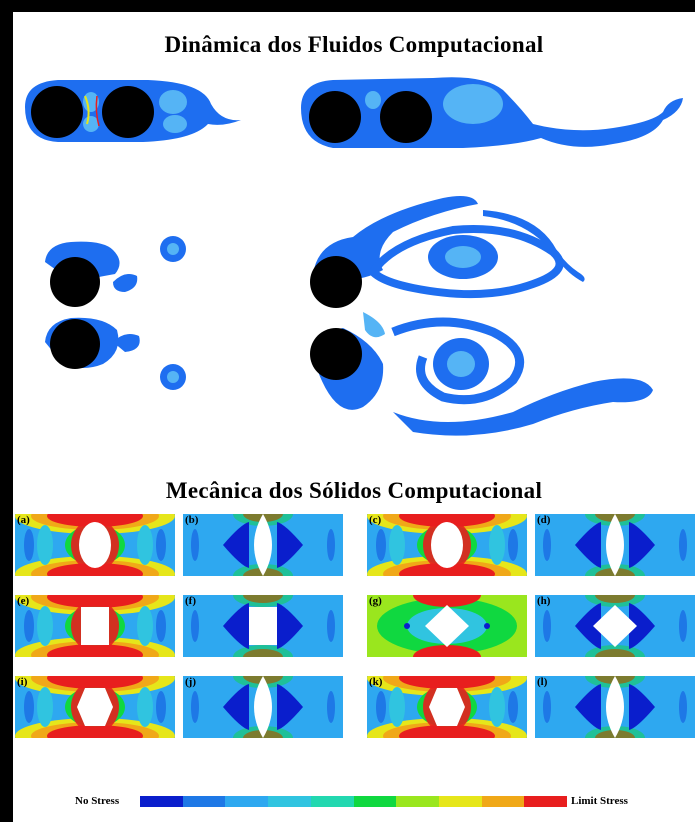 The image size is (695, 822). Describe the element at coordinates (376, 682) in the screenshot. I see `panel-label: (k)` at that location.